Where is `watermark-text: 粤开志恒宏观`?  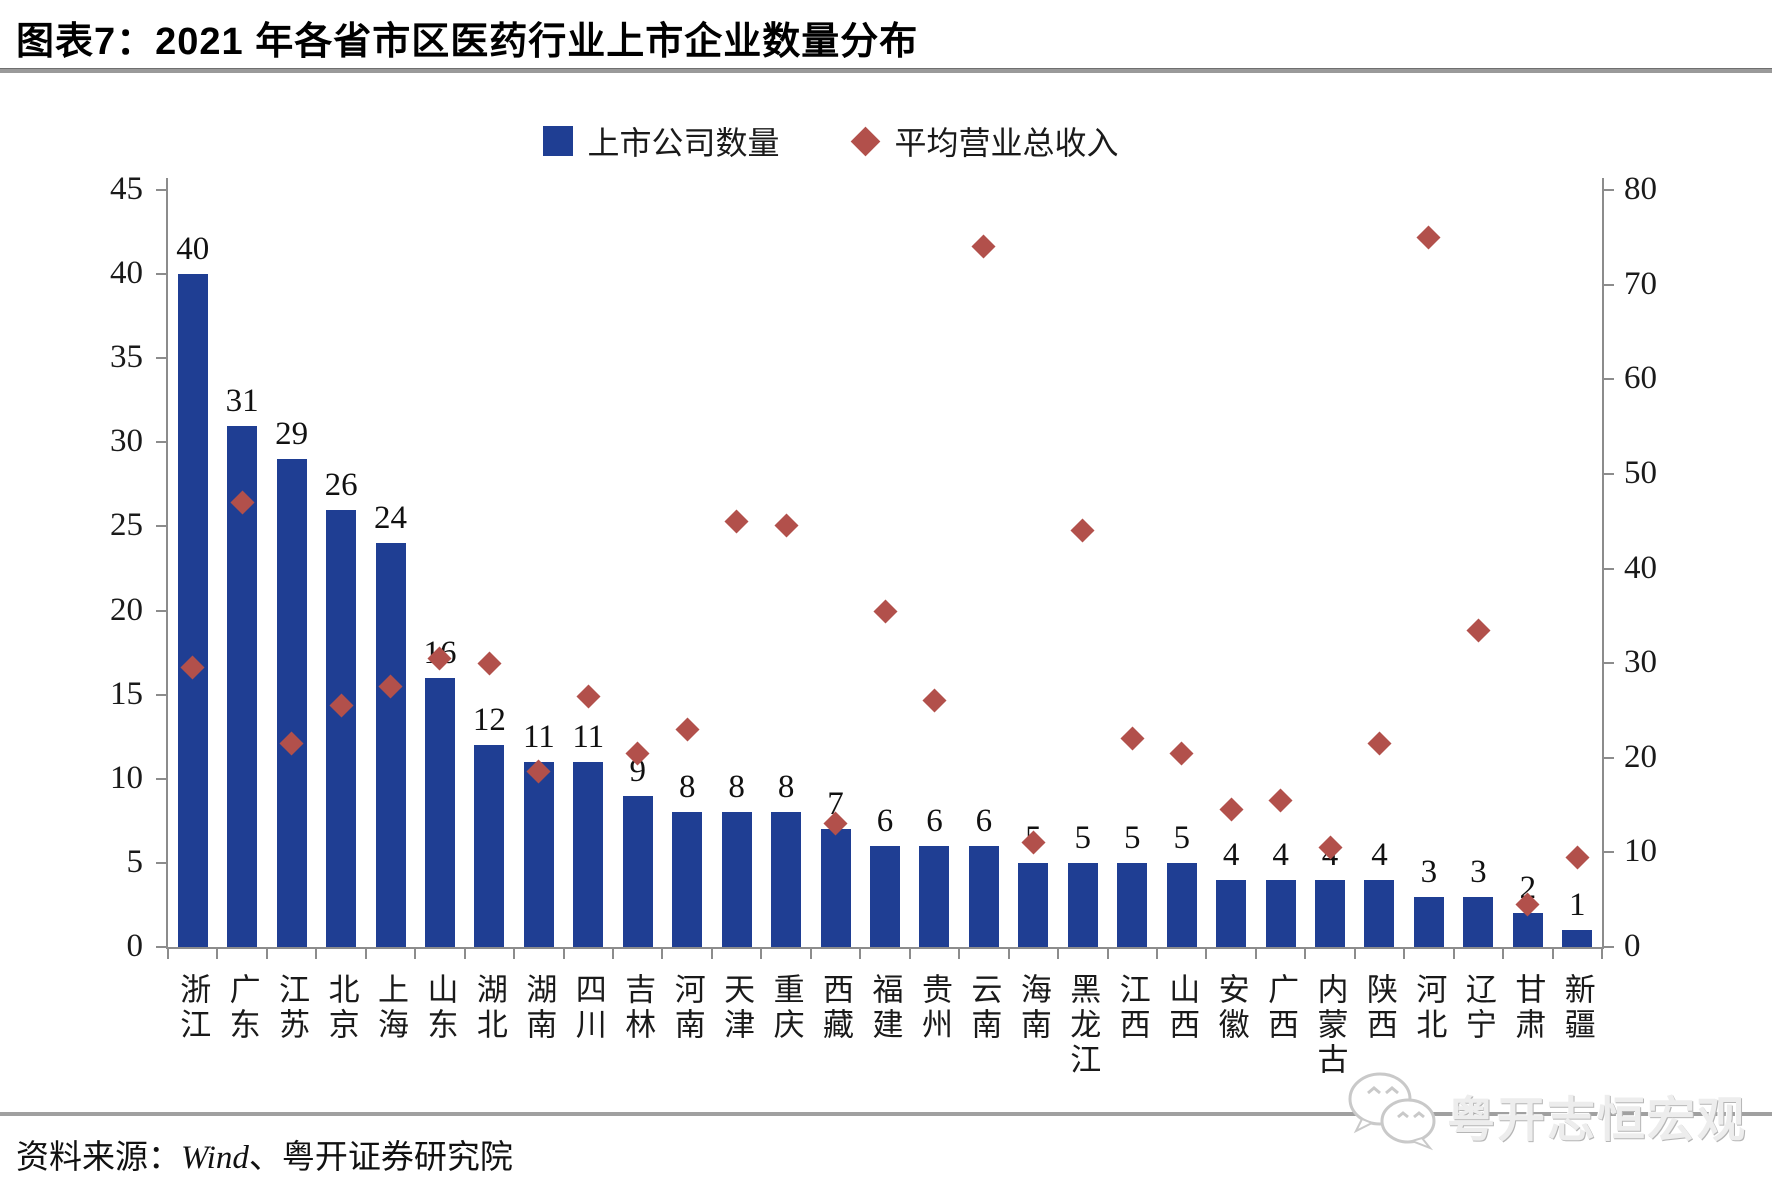 watermark-text: 粤开志恒宏观 is located at coordinates (1597, 1120).